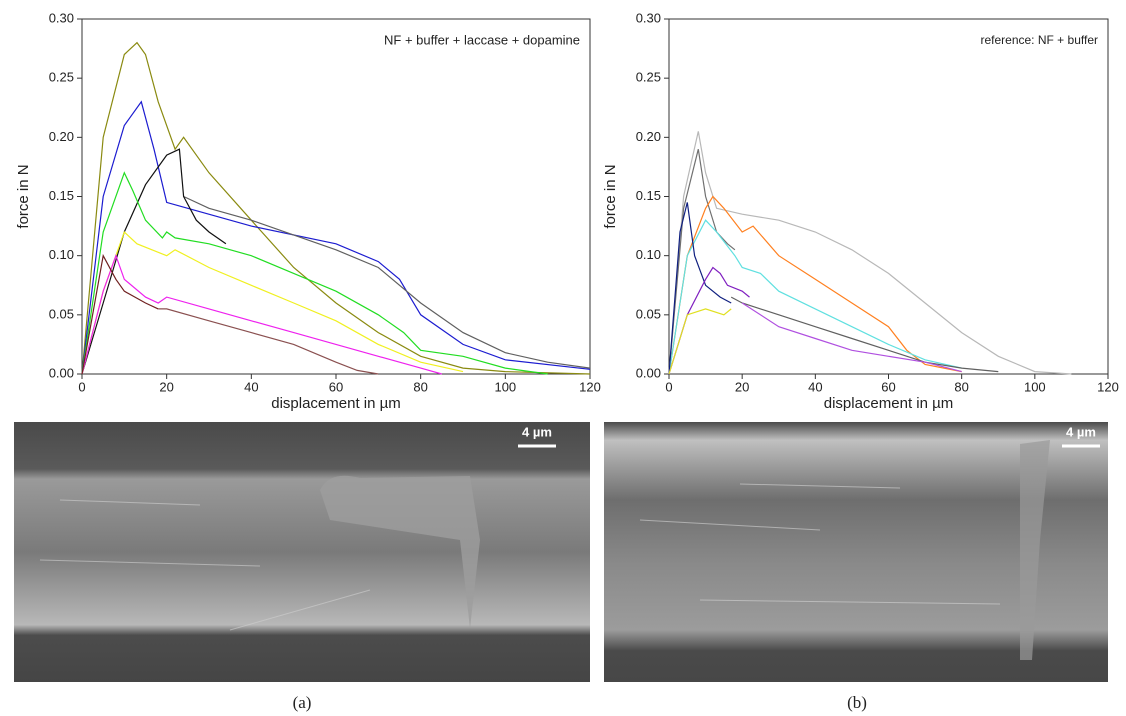 This screenshot has height=716, width=1126. I want to click on annotation: reference: NF + buffer, so click(1039, 40).